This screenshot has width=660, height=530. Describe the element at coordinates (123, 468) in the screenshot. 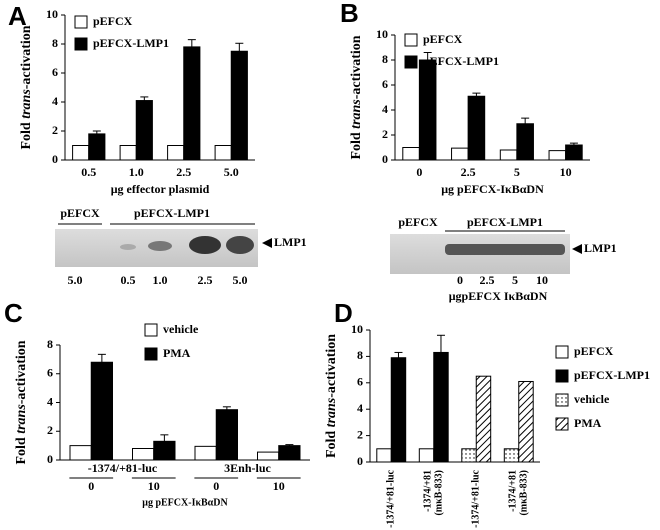

I see `group-label: -1374/+81-luc` at that location.